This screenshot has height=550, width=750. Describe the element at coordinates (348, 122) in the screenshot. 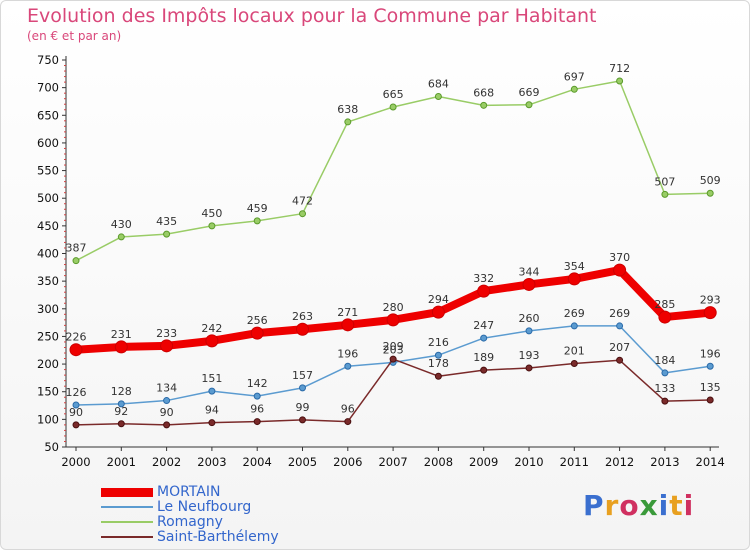

I see `point-romagny-2006` at that location.